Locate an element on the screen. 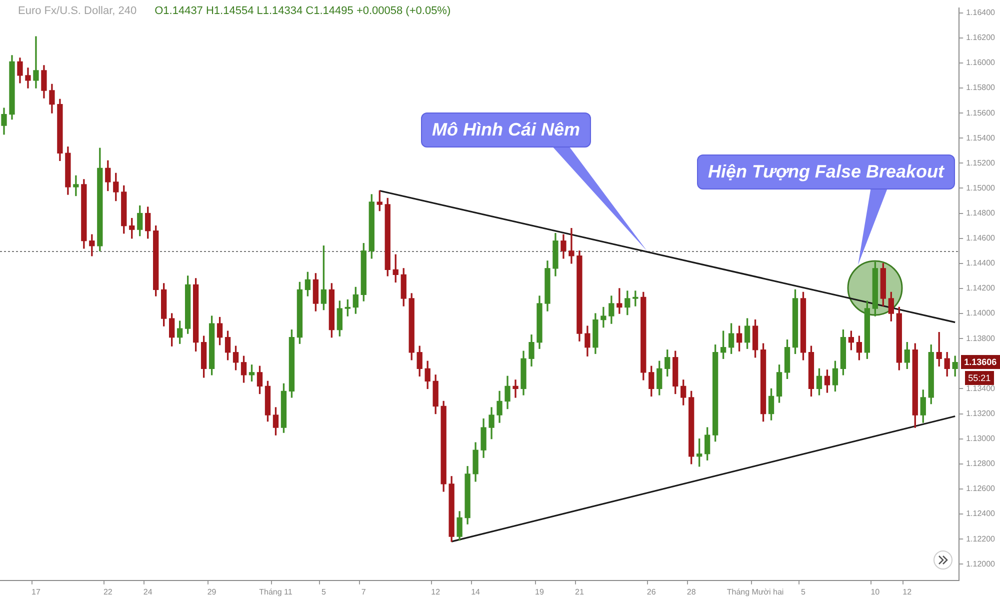 The image size is (1000, 600). y-tick-label: 1.15200 is located at coordinates (981, 163).